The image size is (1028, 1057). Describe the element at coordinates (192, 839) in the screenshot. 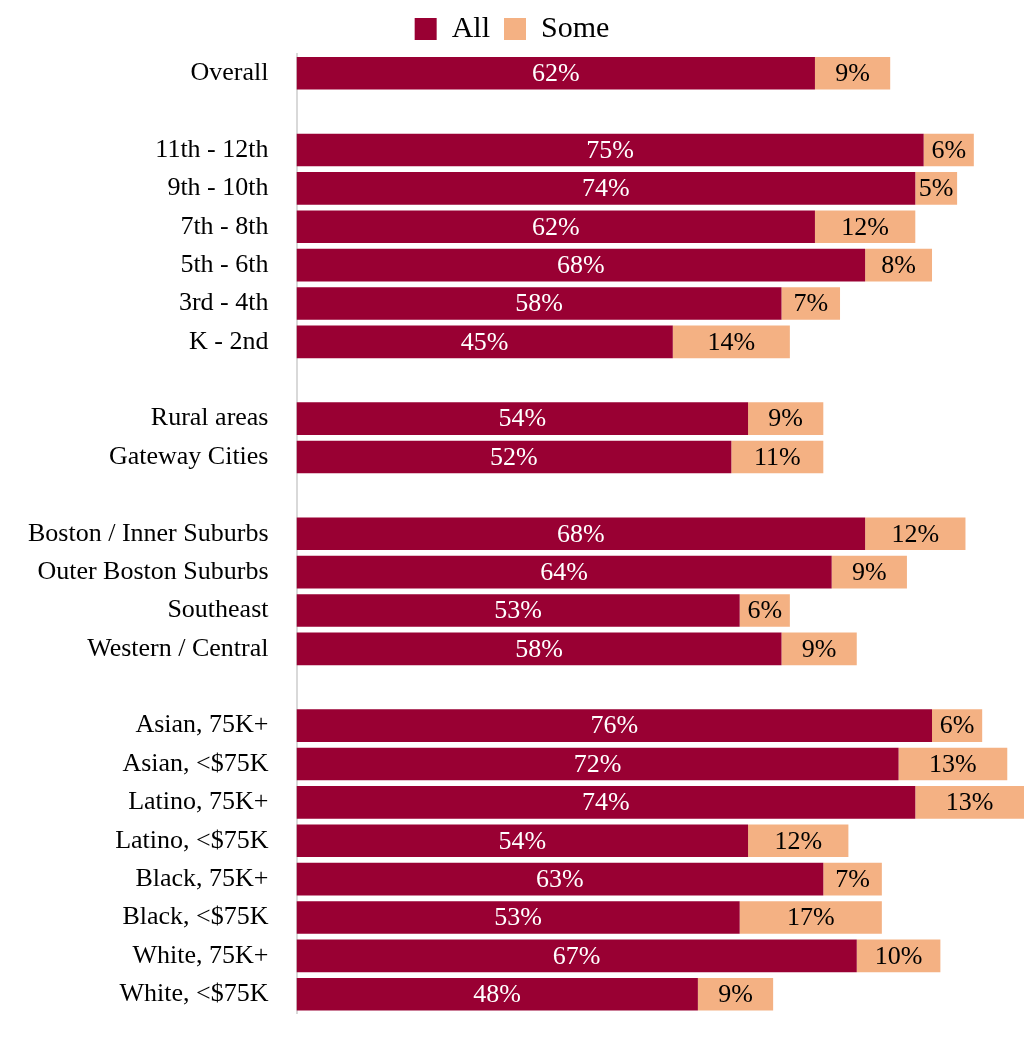

I see `y-tick-label: Latino, <$75K` at that location.